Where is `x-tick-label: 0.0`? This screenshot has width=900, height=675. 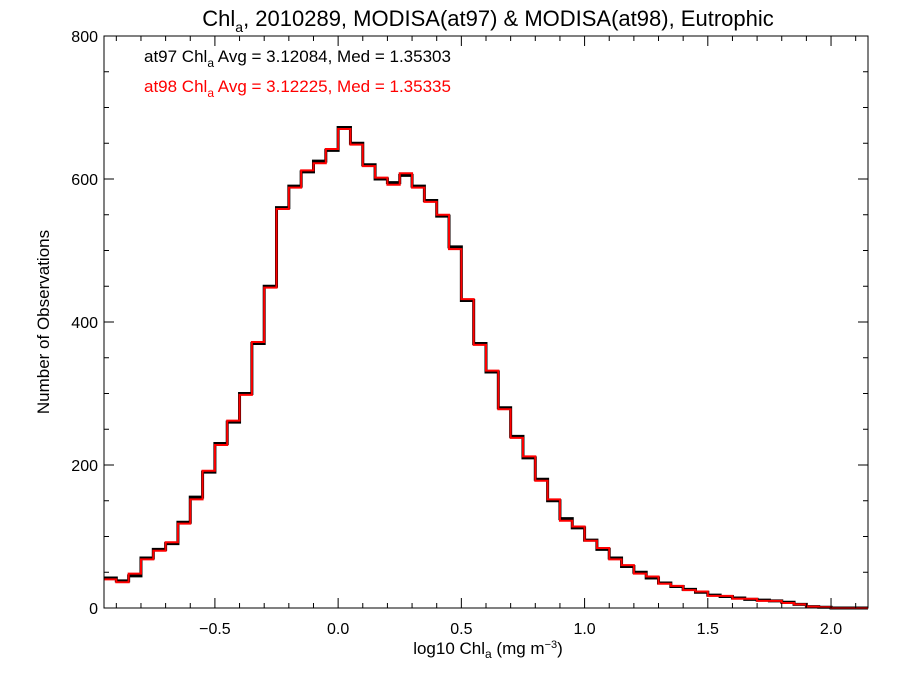
x-tick-label: 0.0 is located at coordinates (338, 629).